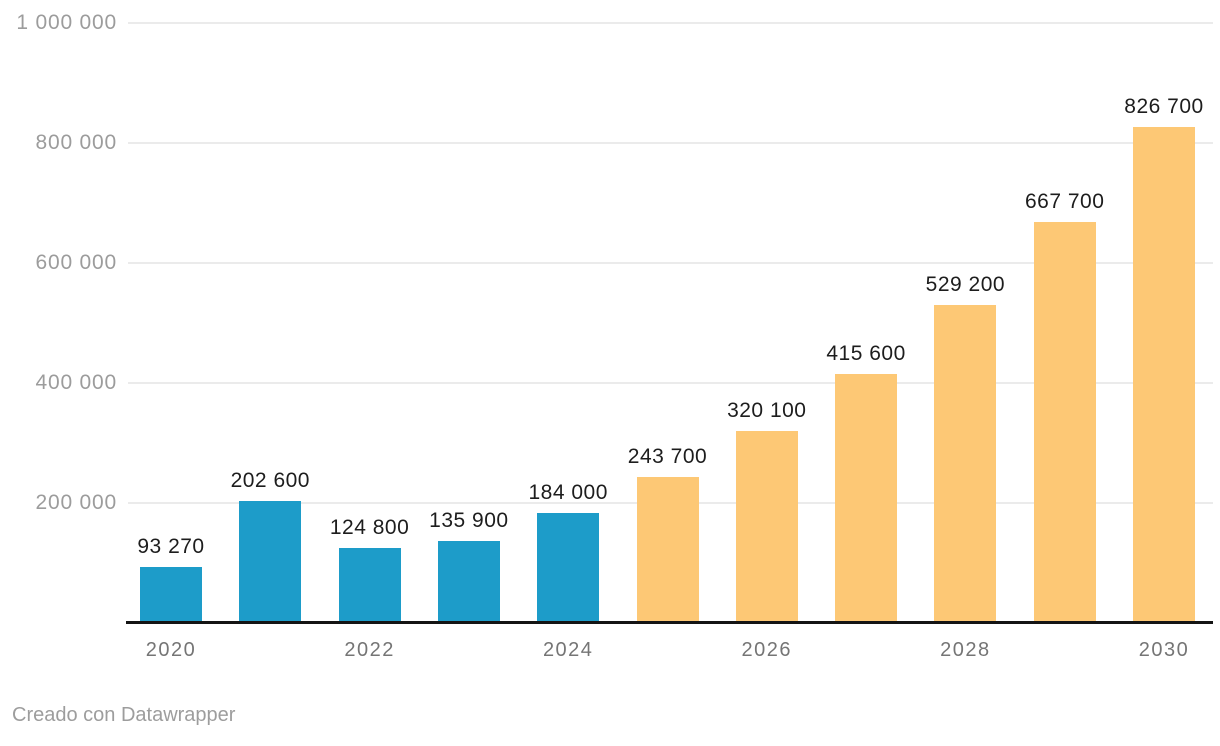  Describe the element at coordinates (568, 492) in the screenshot. I see `bar-value-label: 184 000` at that location.